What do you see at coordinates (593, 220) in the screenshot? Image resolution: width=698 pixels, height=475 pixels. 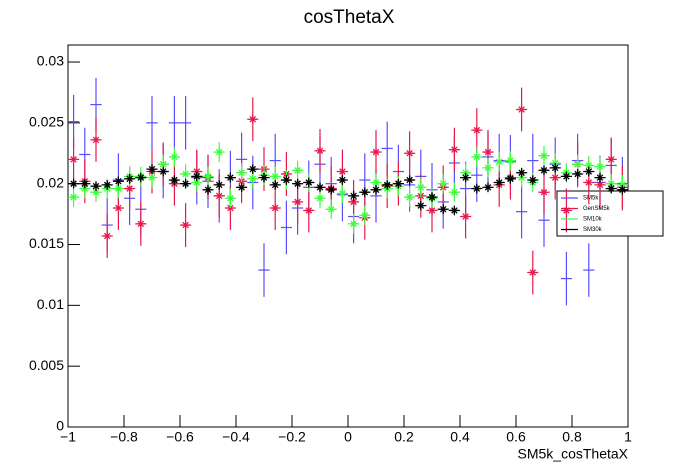 I see `legend-label: SM10k` at bounding box center [593, 220].